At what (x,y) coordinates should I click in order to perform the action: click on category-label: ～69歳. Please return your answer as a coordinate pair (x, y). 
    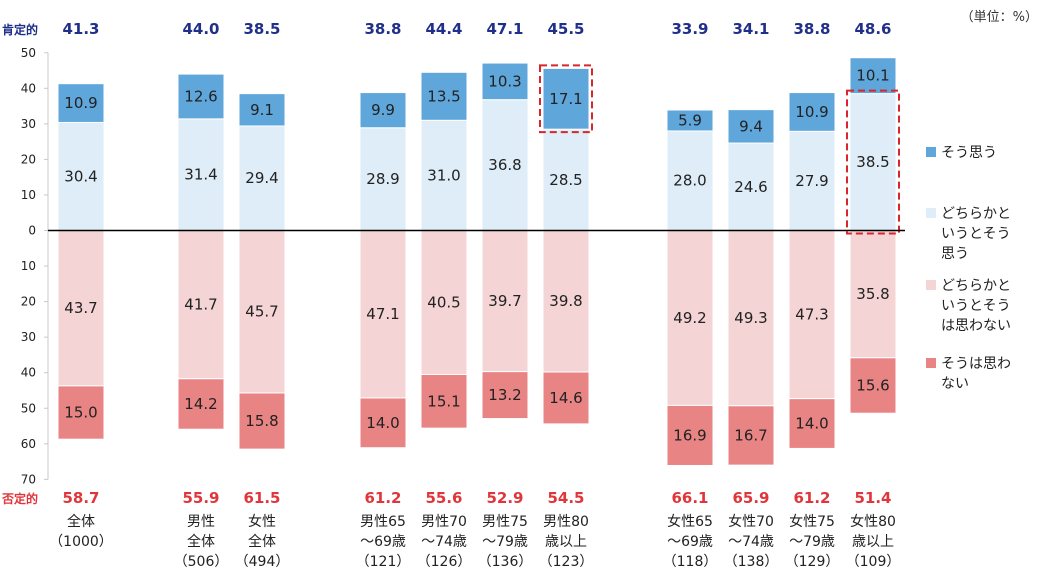
    Looking at the image, I should click on (383, 542).